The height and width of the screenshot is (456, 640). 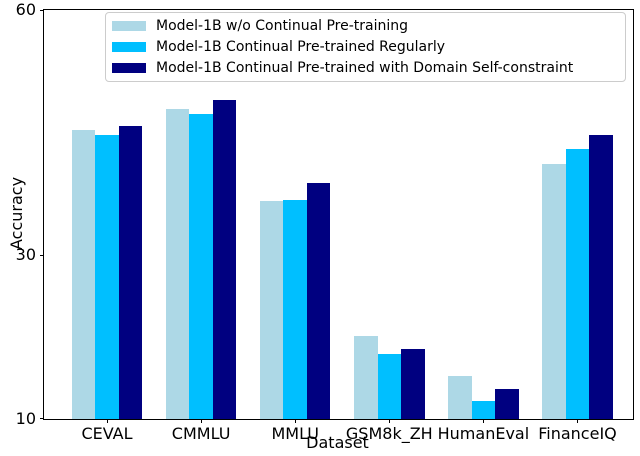 What do you see at coordinates (366, 377) in the screenshot?
I see `bar-series-1-gsm8k_zh` at bounding box center [366, 377].